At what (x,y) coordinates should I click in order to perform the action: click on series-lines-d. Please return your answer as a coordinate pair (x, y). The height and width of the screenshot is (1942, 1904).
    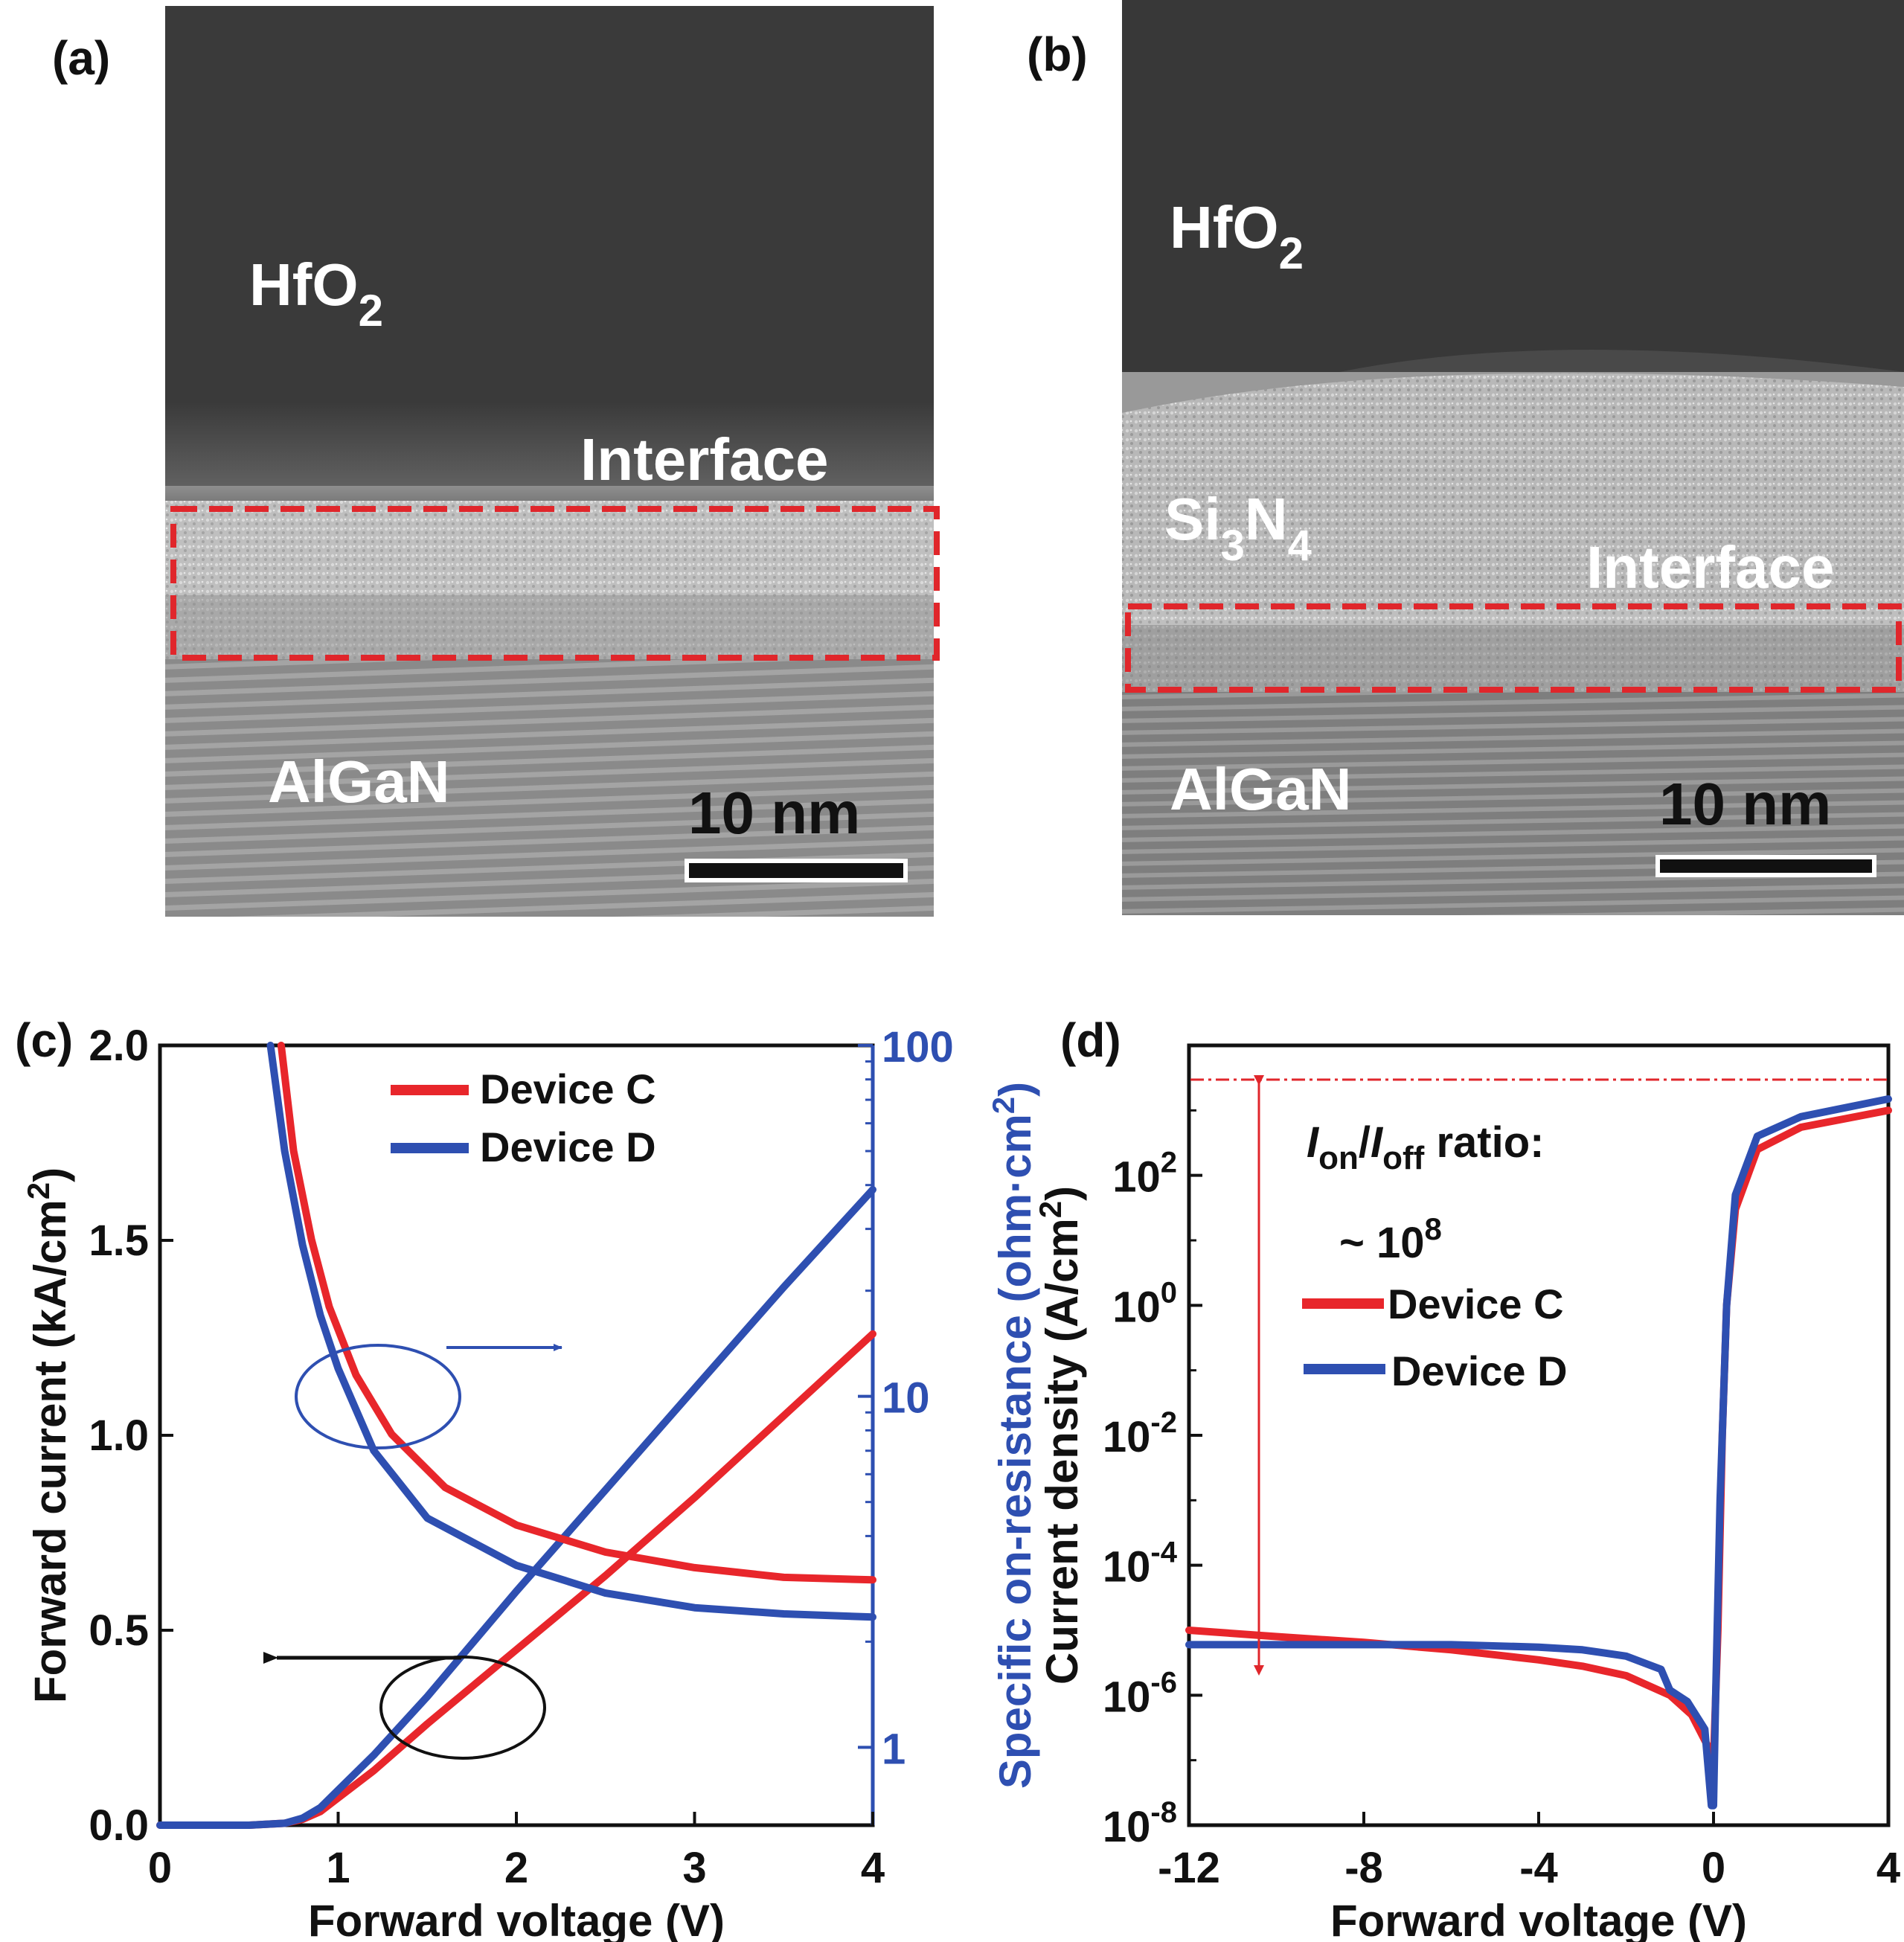
    Looking at the image, I should click on (1539, 1453).